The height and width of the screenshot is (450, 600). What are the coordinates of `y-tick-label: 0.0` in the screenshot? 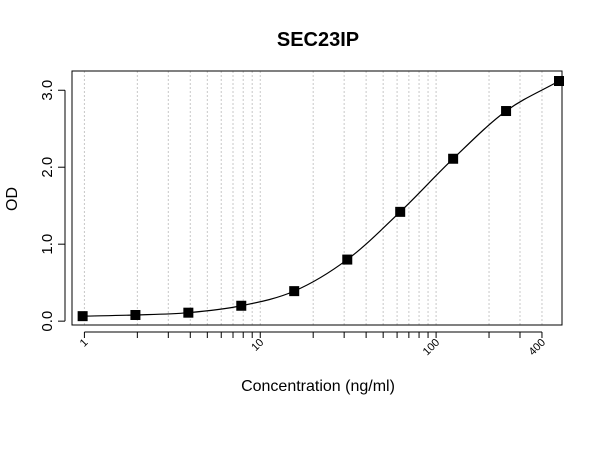 It's located at (47, 321).